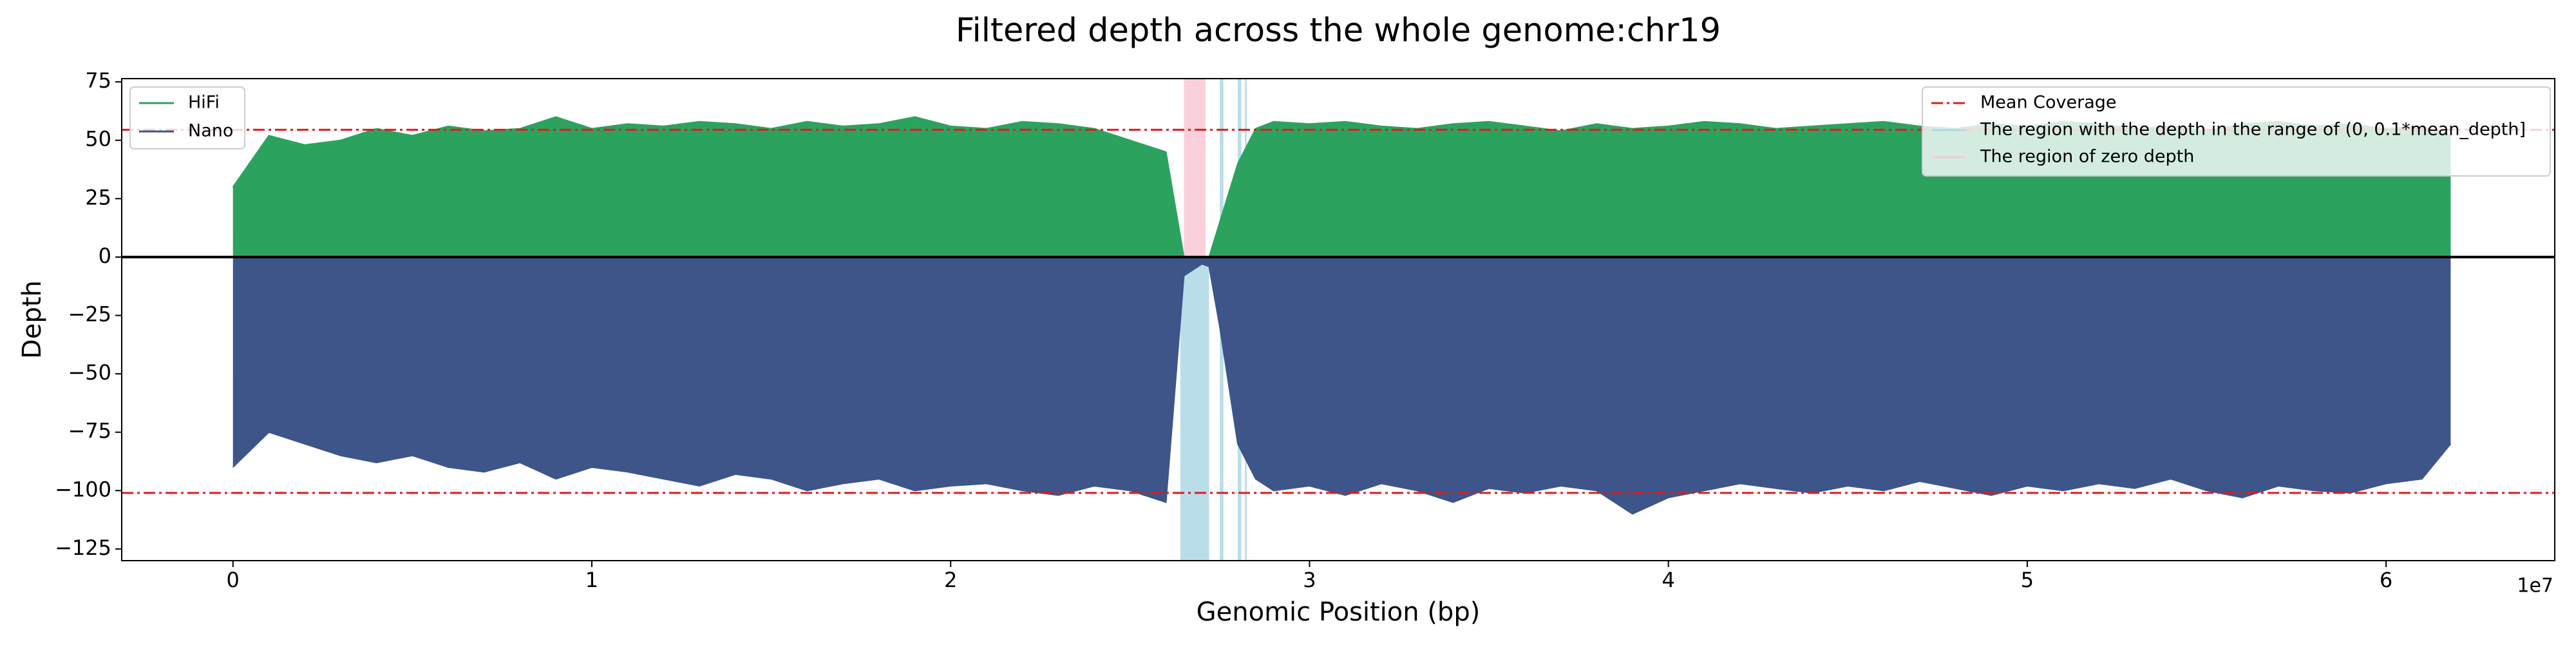 This screenshot has height=647, width=2576. Describe the element at coordinates (210, 131) in the screenshot. I see `legend-label: Nano` at that location.